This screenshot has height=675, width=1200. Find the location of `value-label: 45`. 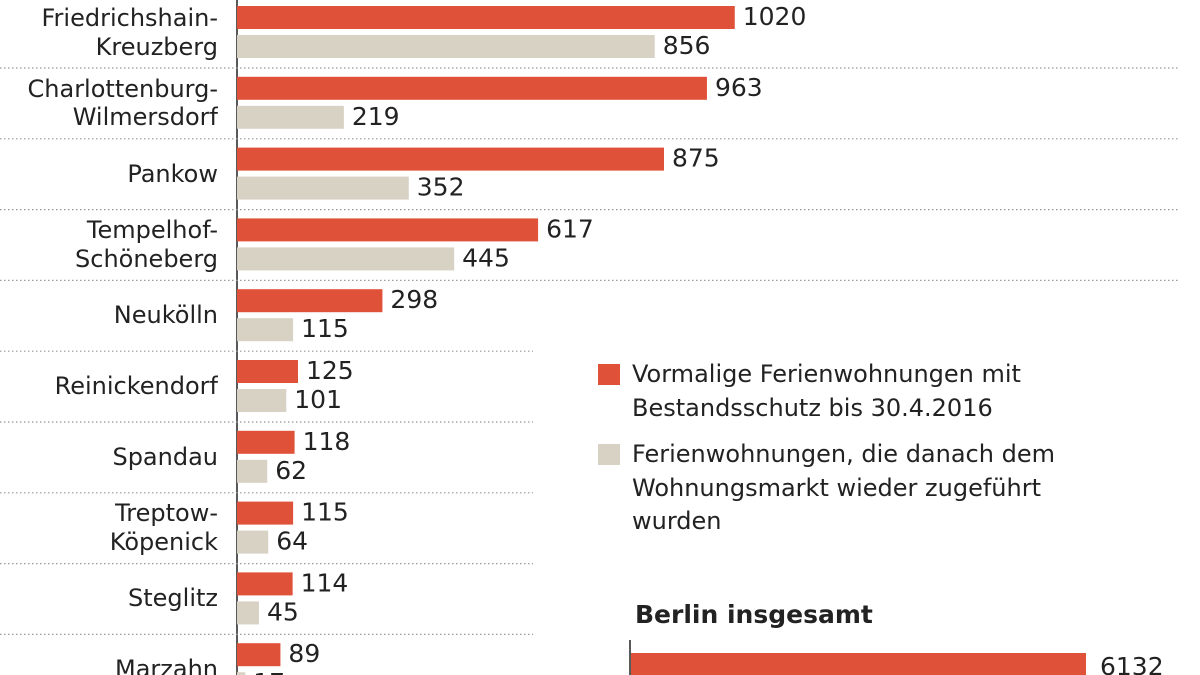

value-label: 45 is located at coordinates (283, 611).